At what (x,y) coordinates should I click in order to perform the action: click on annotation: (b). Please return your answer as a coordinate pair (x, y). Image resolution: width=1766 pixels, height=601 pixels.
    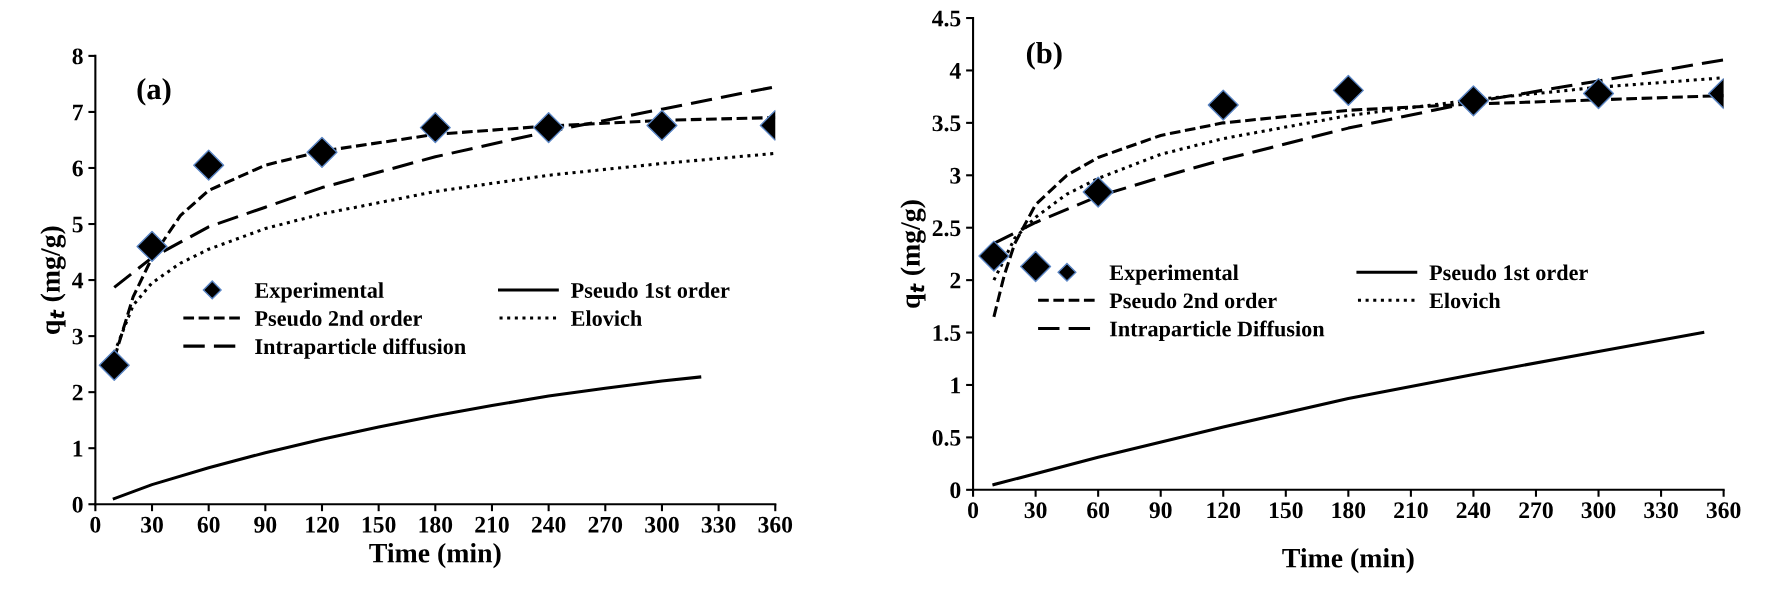
    Looking at the image, I should click on (1044, 55).